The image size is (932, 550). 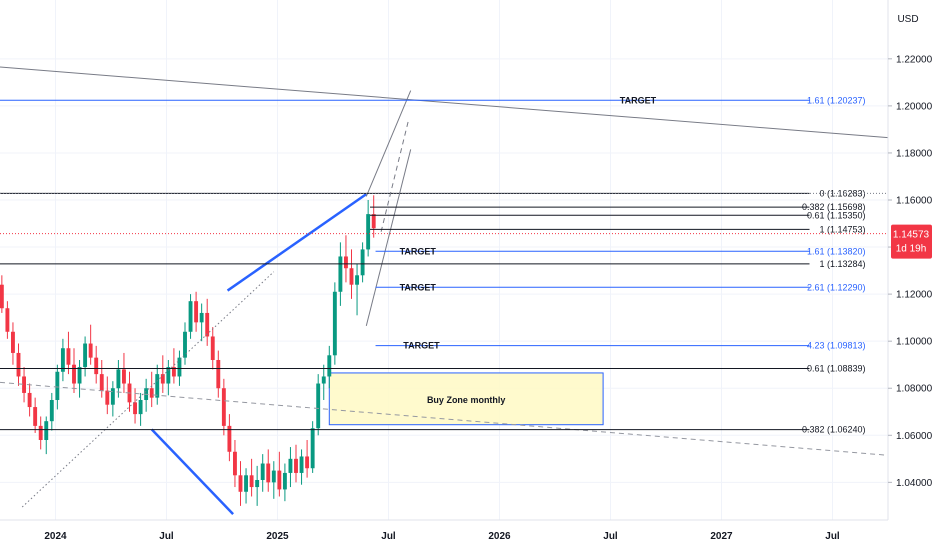 I want to click on time-tick-label: 2026, so click(x=499, y=536).